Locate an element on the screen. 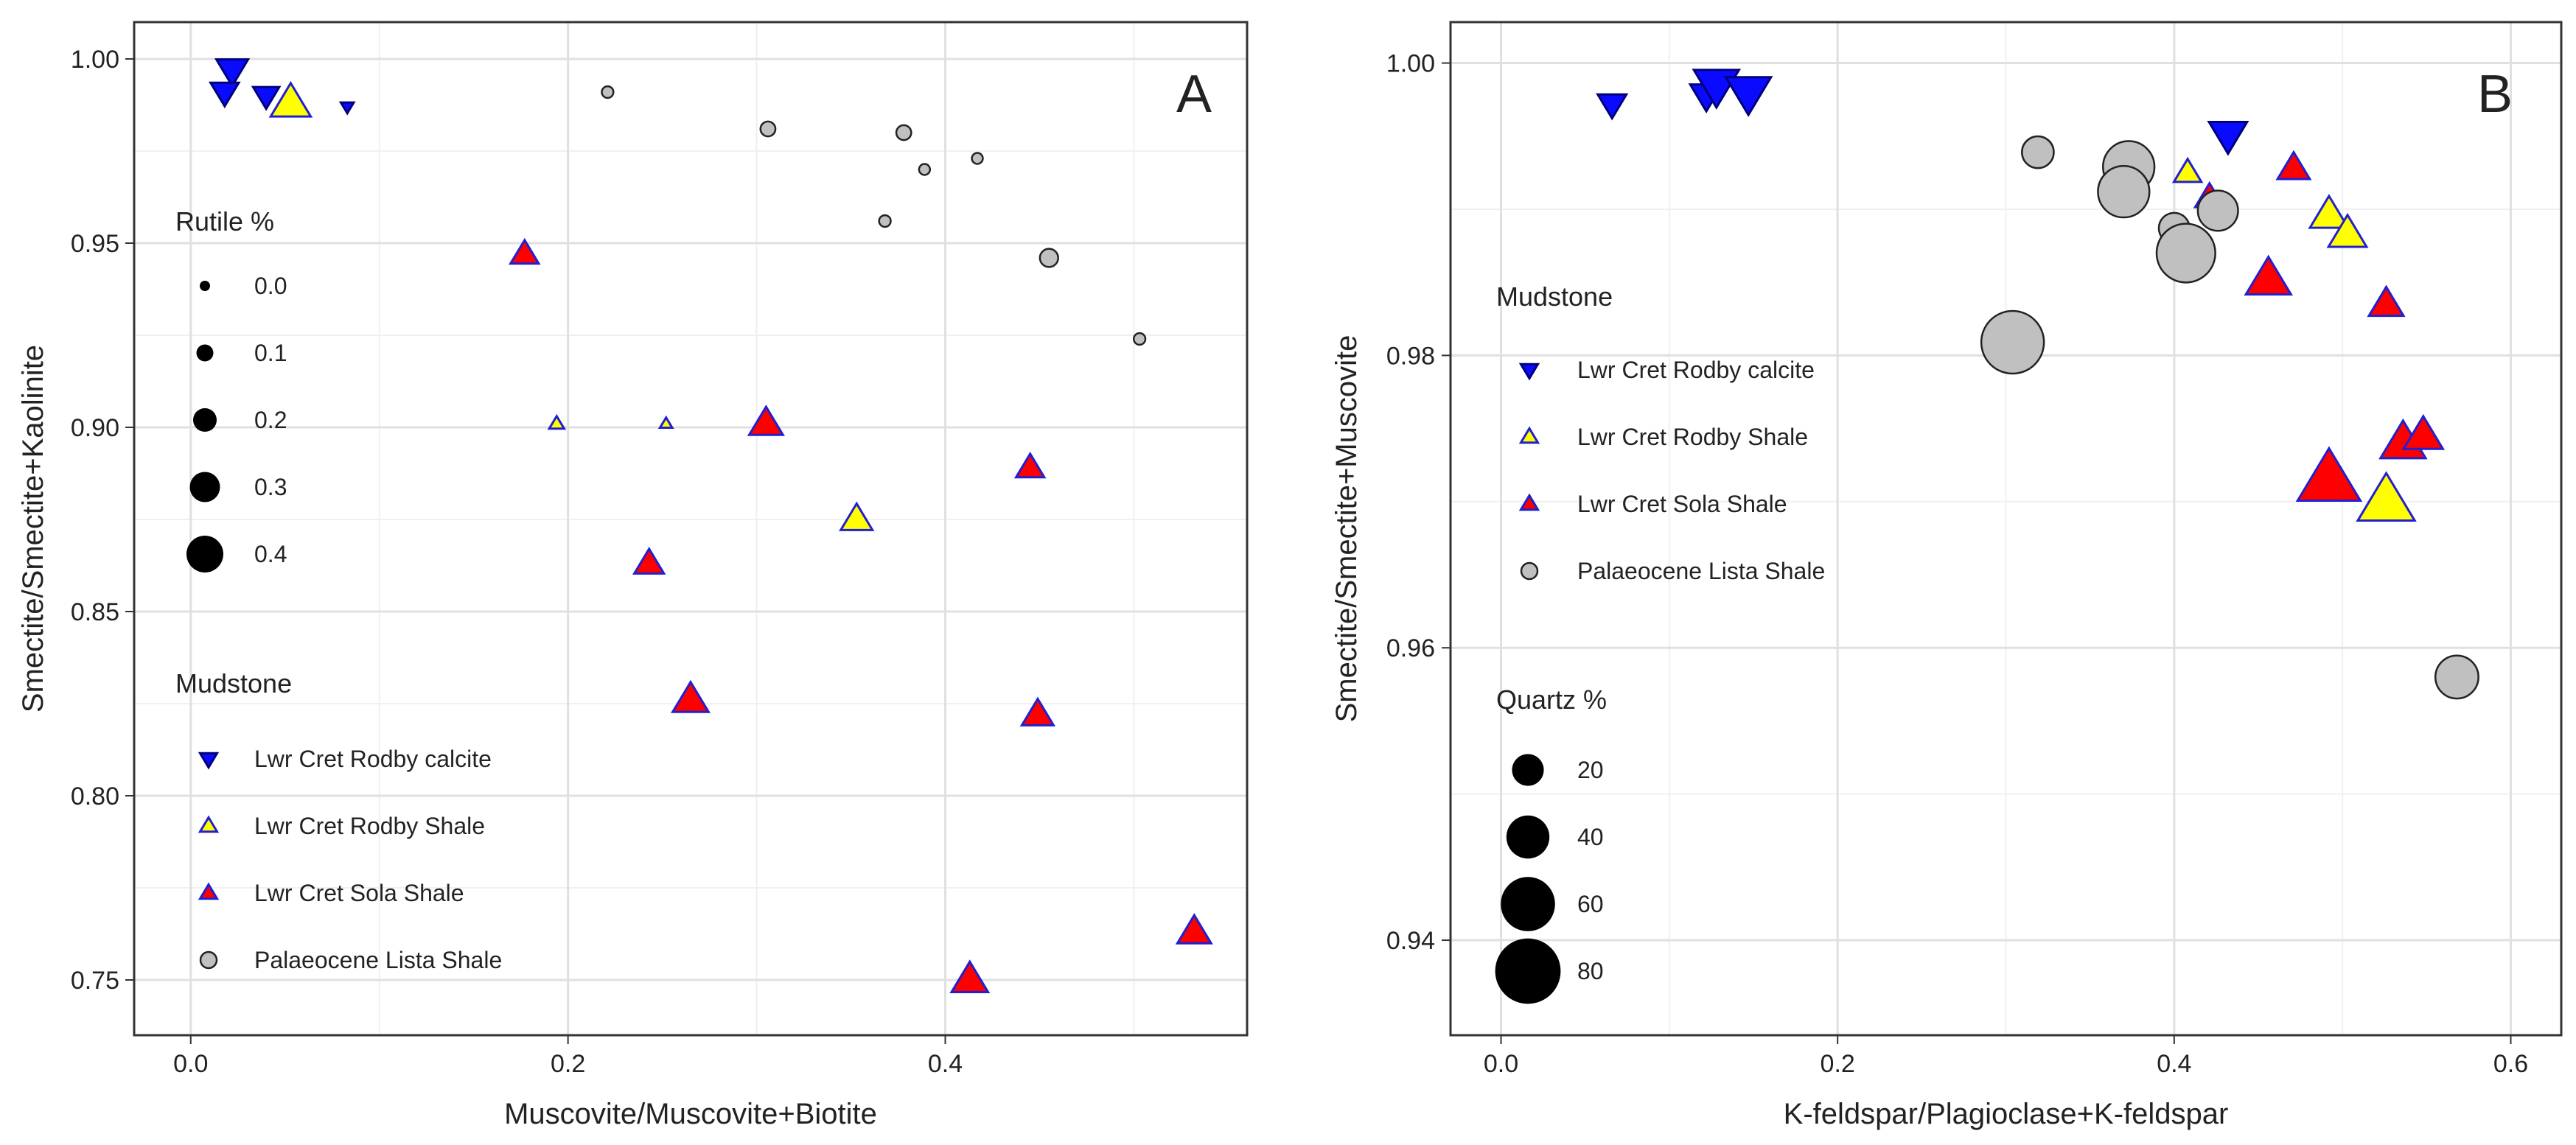 Image resolution: width=2576 pixels, height=1145 pixels. size-legend-label: 20 is located at coordinates (1590, 770).